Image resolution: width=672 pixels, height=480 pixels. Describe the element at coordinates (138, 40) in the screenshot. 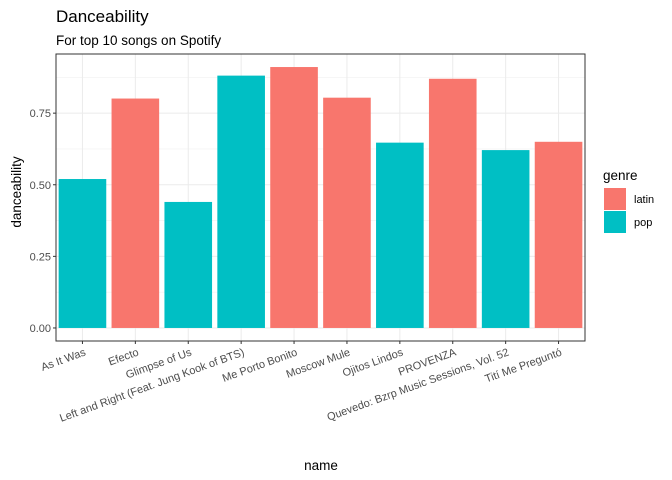

I see `chart-subtitle: For top 10 songs on Spotify` at that location.